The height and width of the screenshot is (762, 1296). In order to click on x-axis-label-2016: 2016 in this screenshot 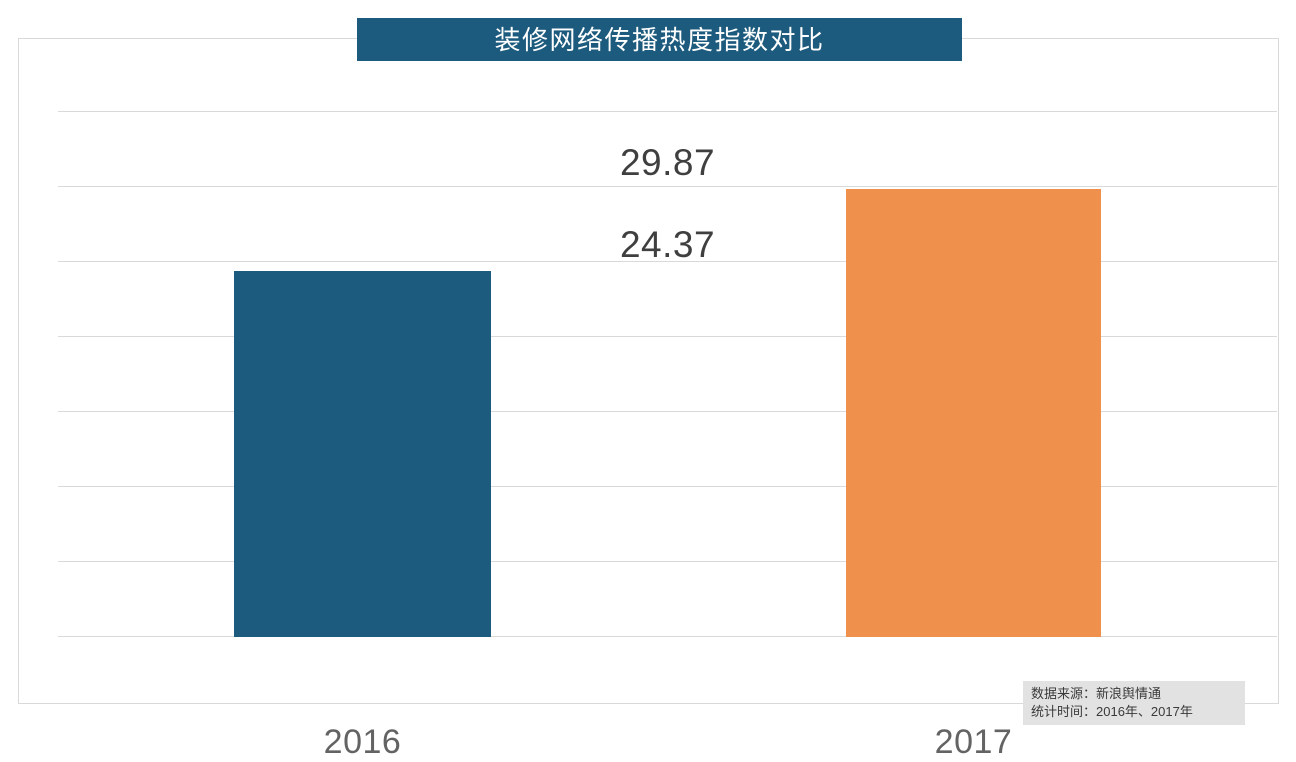, I will do `click(362, 742)`.